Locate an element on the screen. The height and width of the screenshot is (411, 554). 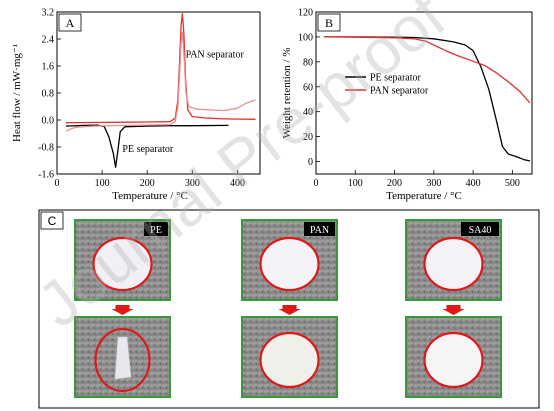
sample-label: PAN is located at coordinates (319, 230).